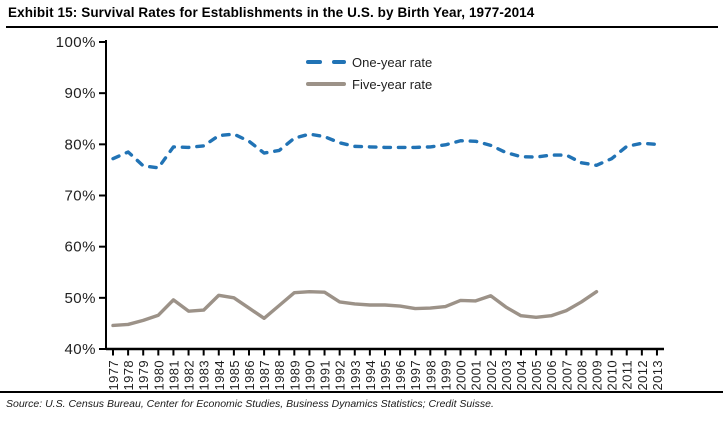 Image resolution: width=723 pixels, height=424 pixels. What do you see at coordinates (430, 375) in the screenshot?
I see `x-axis-label: 1998` at bounding box center [430, 375].